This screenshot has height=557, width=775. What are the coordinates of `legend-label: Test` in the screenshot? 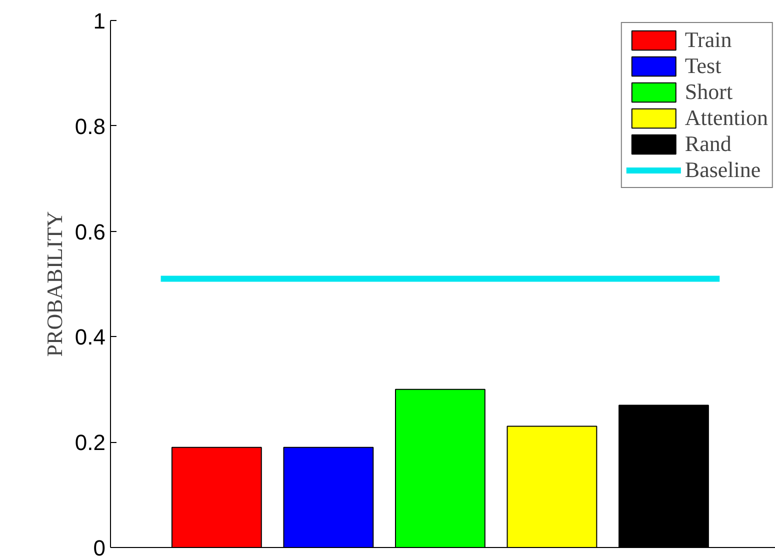 It's located at (703, 66).